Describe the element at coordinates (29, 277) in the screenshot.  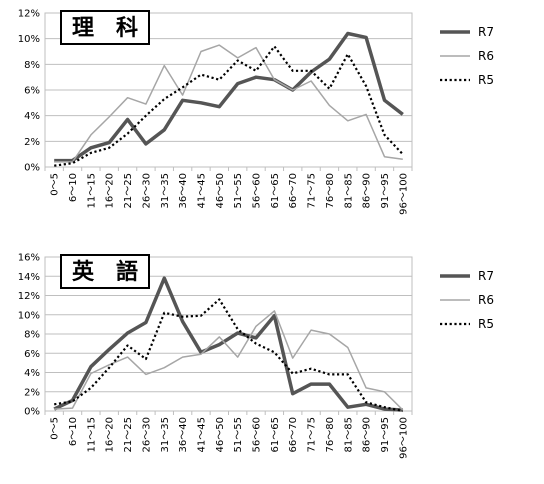
I see `y-tick-label: 14%` at that location.